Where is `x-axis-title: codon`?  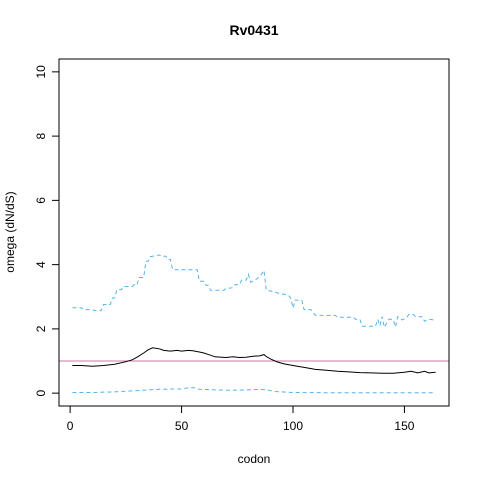
x-axis-title: codon is located at coordinates (254, 459).